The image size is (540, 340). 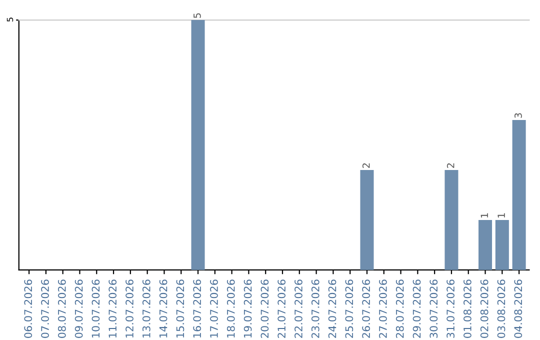 What do you see at coordinates (332, 309) in the screenshot?
I see `x-tick-label: 24.07.2026` at bounding box center [332, 309].